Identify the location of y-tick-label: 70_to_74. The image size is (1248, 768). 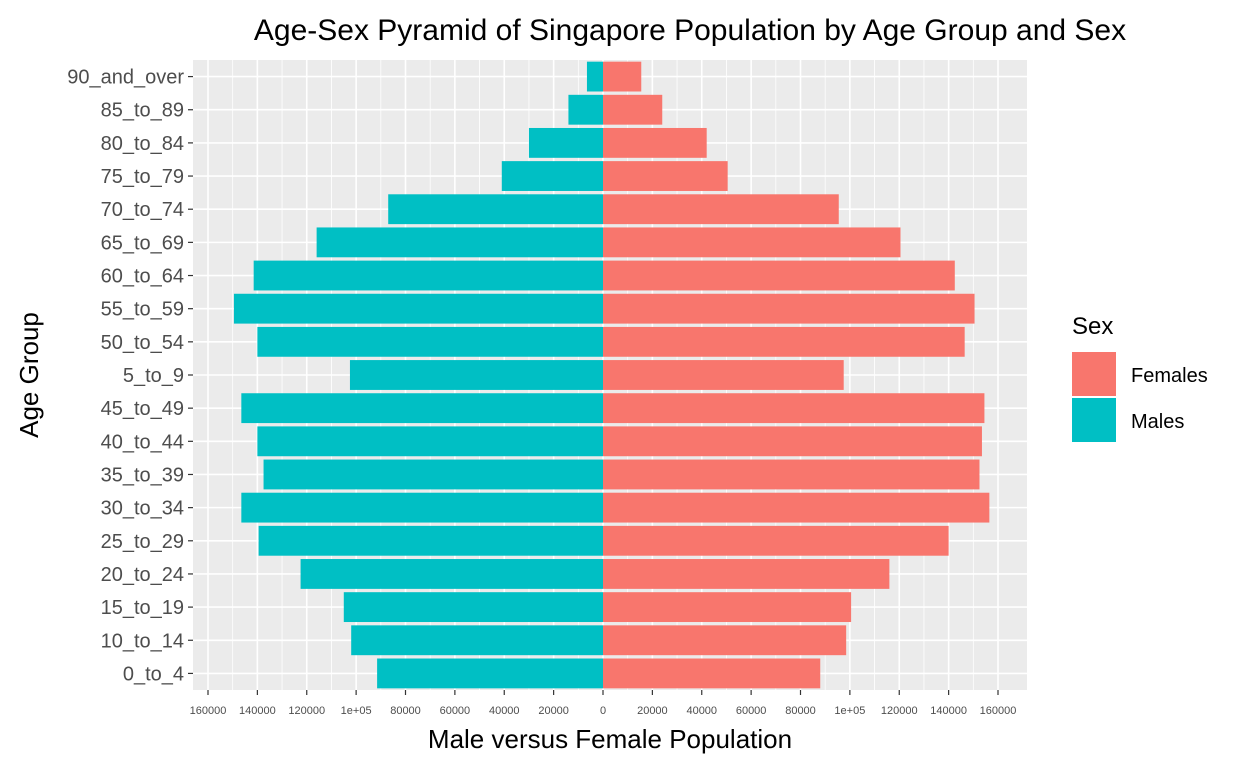
(142, 210).